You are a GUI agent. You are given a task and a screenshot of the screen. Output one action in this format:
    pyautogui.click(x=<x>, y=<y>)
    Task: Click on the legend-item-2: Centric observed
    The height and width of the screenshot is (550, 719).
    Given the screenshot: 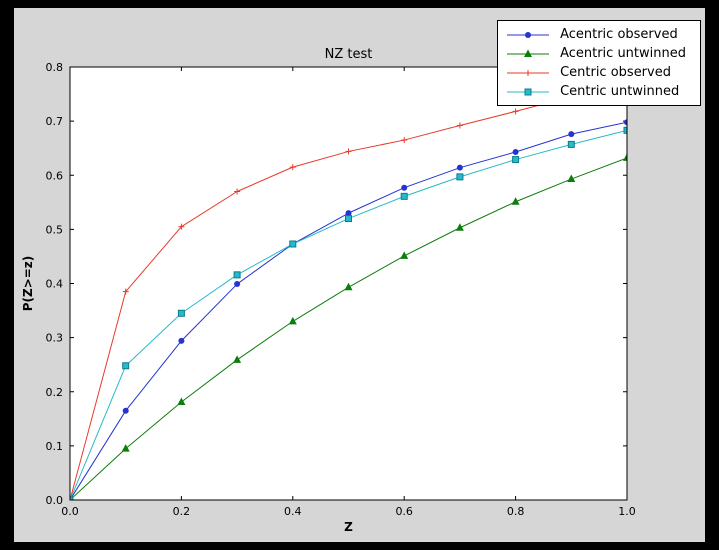 What is the action you would take?
    pyautogui.click(x=595, y=72)
    